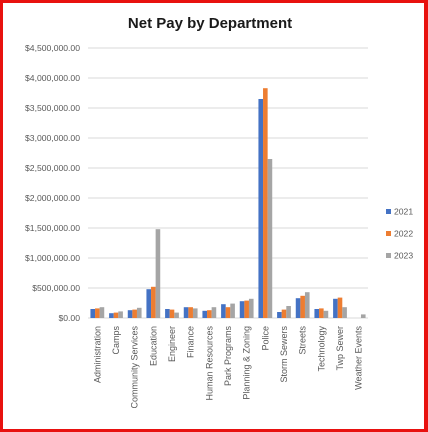 Image resolution: width=428 pixels, height=432 pixels. I want to click on bar-2023-community-services, so click(139, 312).